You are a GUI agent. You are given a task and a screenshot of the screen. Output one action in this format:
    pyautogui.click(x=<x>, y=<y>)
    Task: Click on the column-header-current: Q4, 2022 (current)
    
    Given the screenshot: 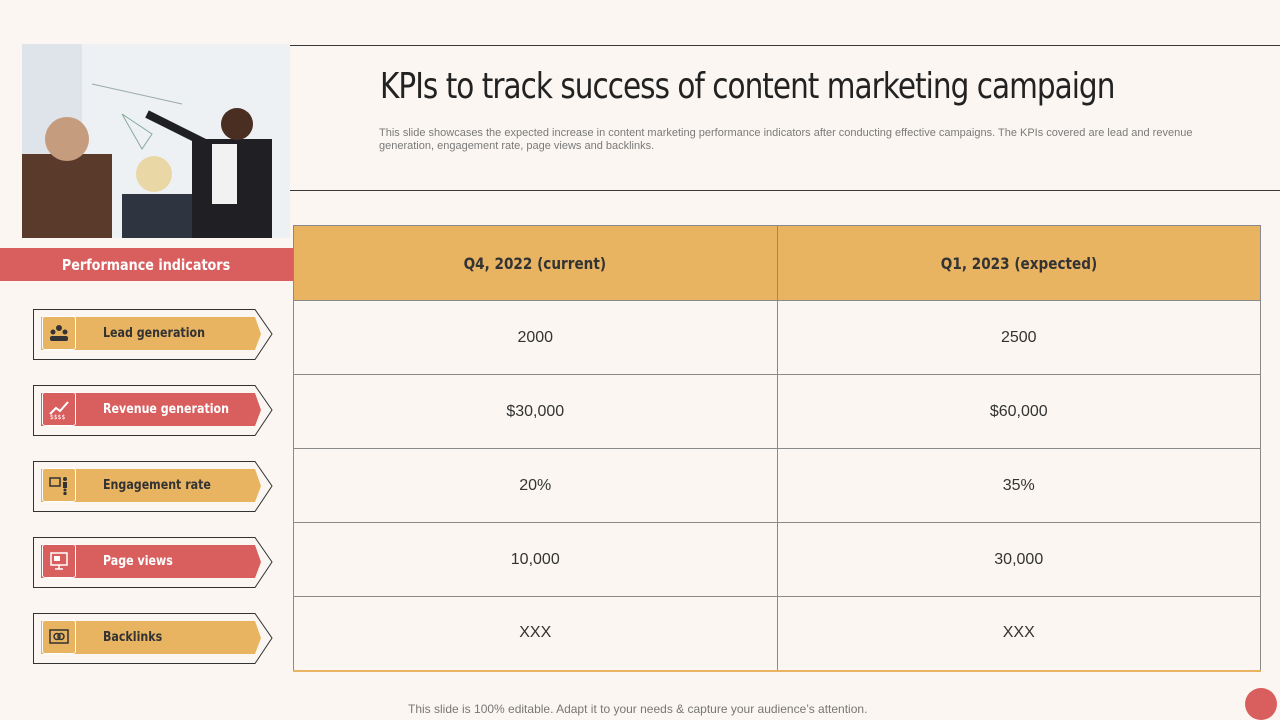 What is the action you would take?
    pyautogui.click(x=535, y=263)
    